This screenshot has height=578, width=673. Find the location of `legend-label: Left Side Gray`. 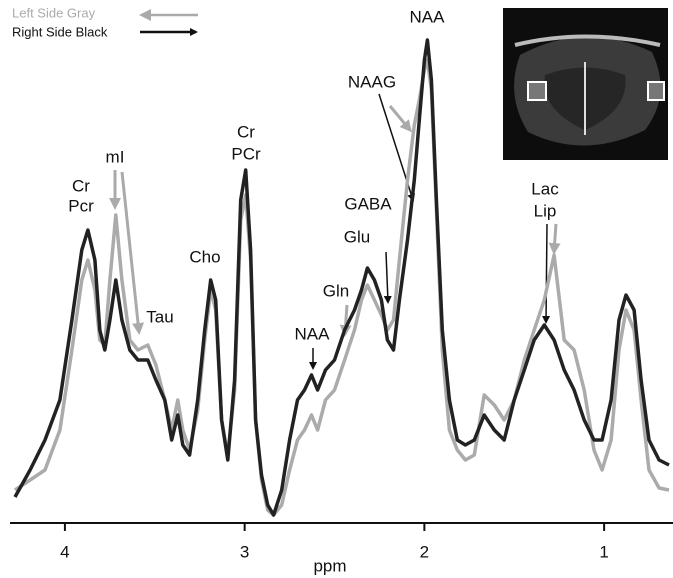

legend-label: Left Side Gray is located at coordinates (54, 12).